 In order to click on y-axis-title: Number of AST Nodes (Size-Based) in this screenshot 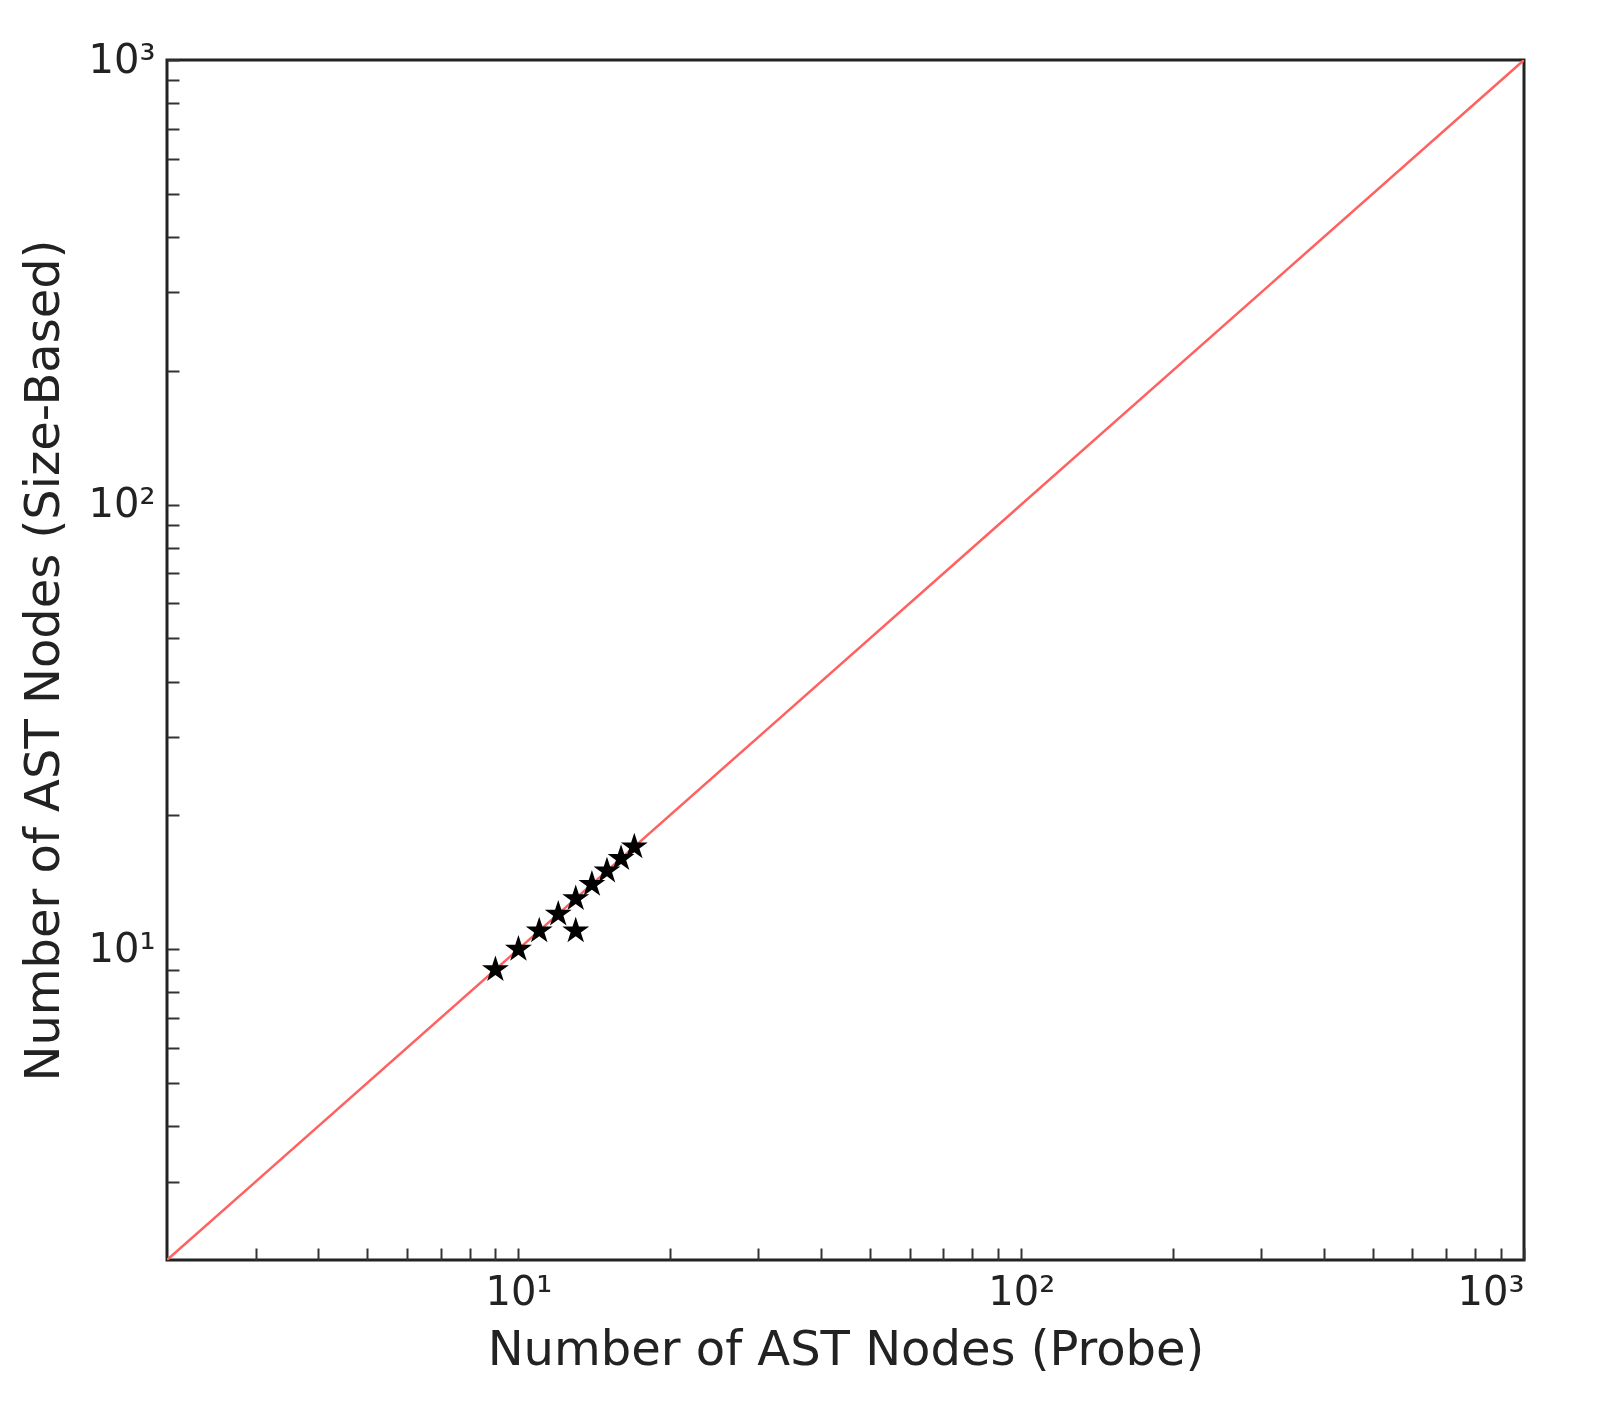, I will do `click(41, 660)`.